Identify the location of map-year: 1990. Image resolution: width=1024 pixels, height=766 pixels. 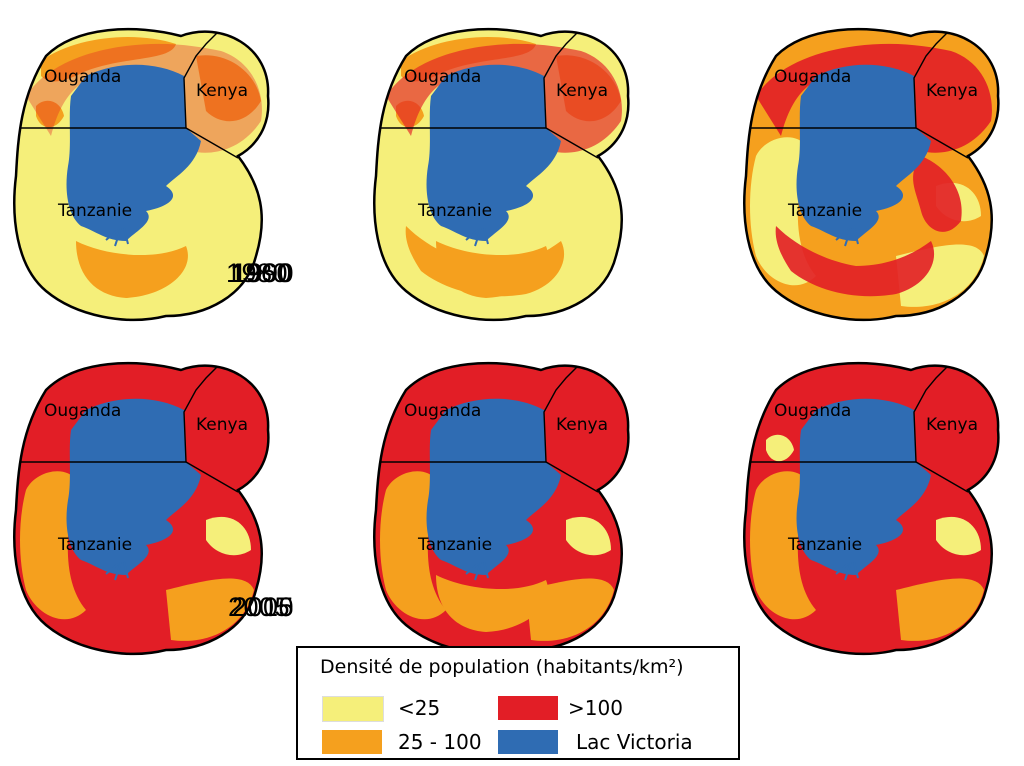
(263, 273).